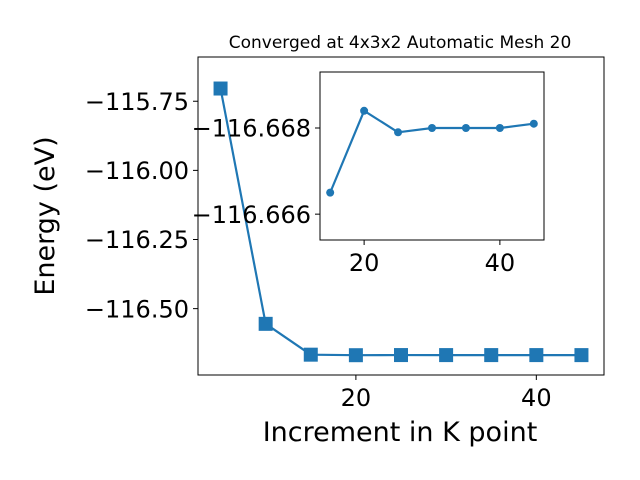  Describe the element at coordinates (400, 43) in the screenshot. I see `chart-title: Converged at 4x3x2 Automatic Mesh 20` at that location.